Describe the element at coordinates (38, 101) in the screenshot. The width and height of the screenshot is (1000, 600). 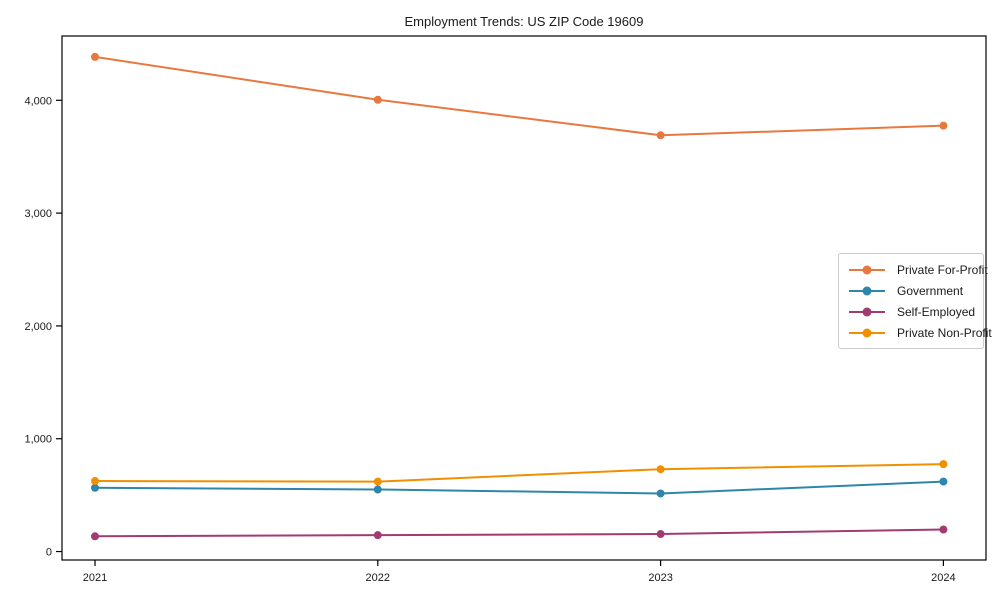
I see `y-tick-label: 4,000` at that location.